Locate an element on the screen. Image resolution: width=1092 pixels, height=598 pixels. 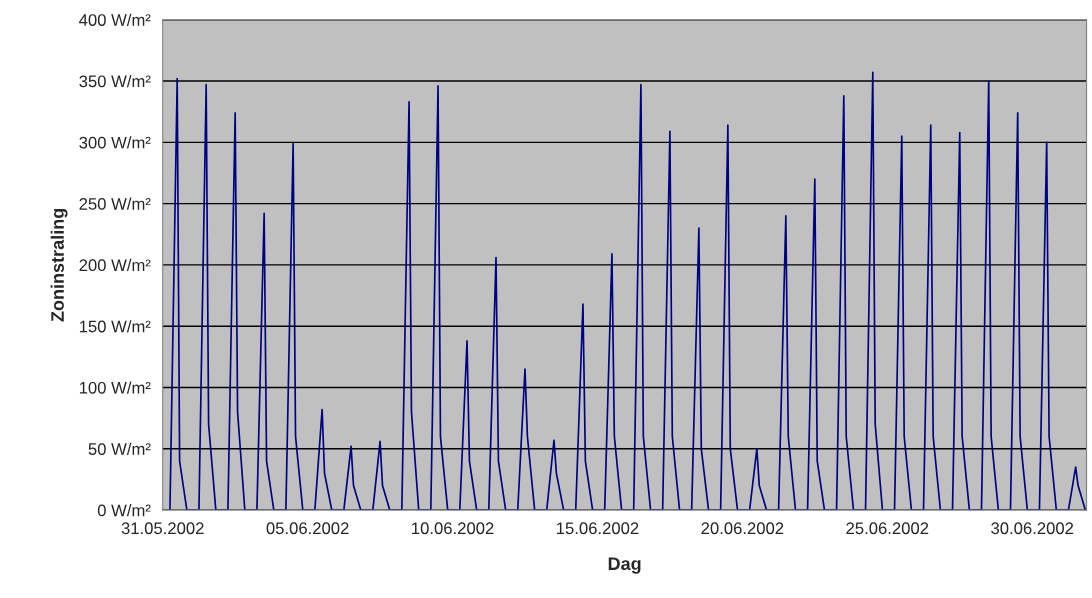
y-tick-label: 300 W/m² is located at coordinates (115, 142).